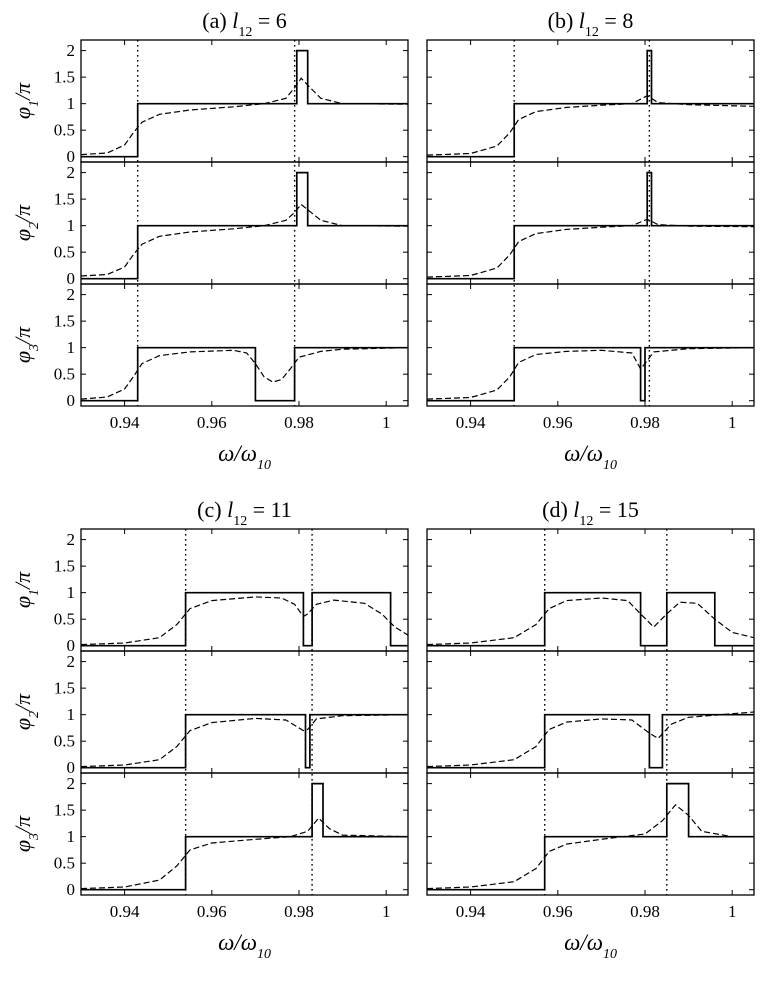 The height and width of the screenshot is (987, 763). What do you see at coordinates (244, 513) in the screenshot?
I see `panel-title: (c) l12 = 11` at bounding box center [244, 513].